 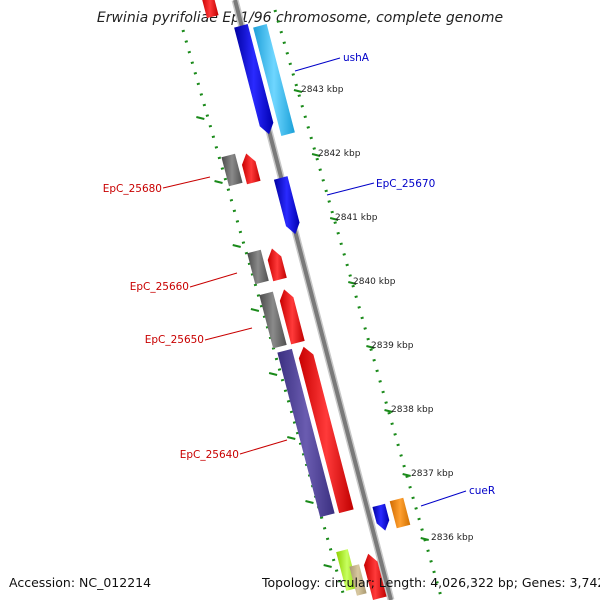 What do you see at coordinates (326, 430) in the screenshot?
I see `gene-epc25640-red` at bounding box center [326, 430].